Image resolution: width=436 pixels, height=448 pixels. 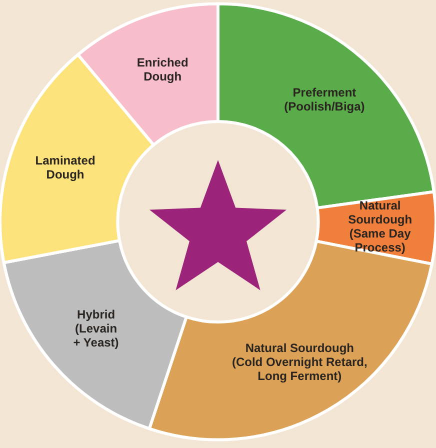 What do you see at coordinates (300, 361) in the screenshot?
I see `slice-label: Natural Sourdough (Cold Overnight Retard, Long Ferment)` at bounding box center [300, 361].